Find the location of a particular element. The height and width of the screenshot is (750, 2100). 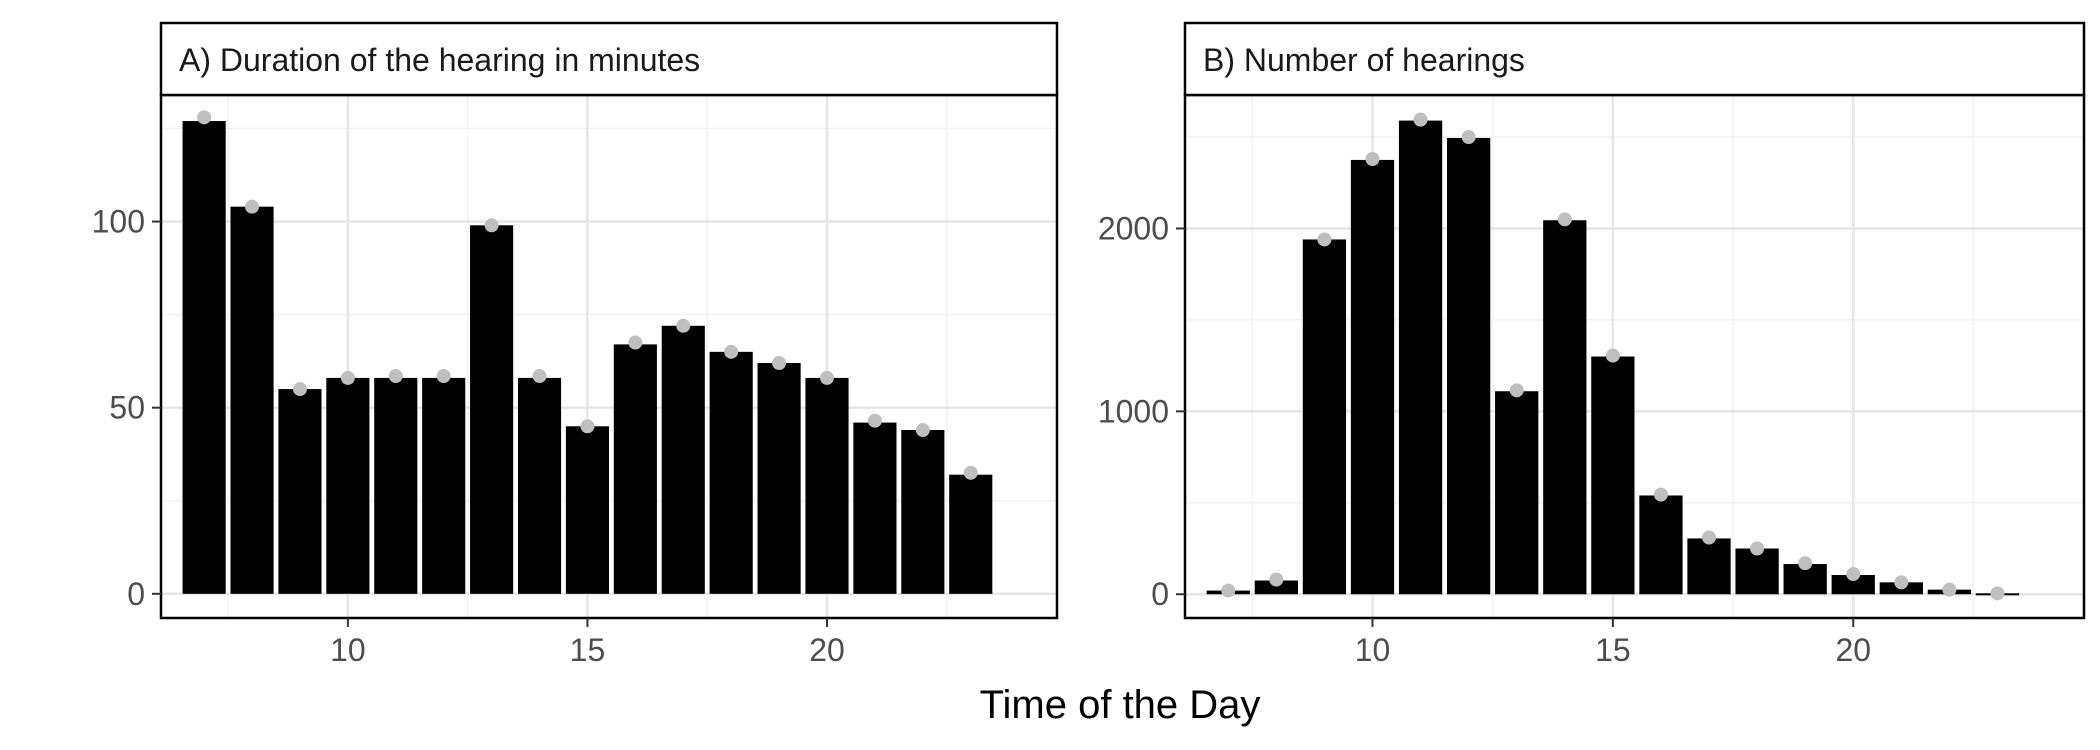

y-tick-label: 2000 is located at coordinates (1133, 228).